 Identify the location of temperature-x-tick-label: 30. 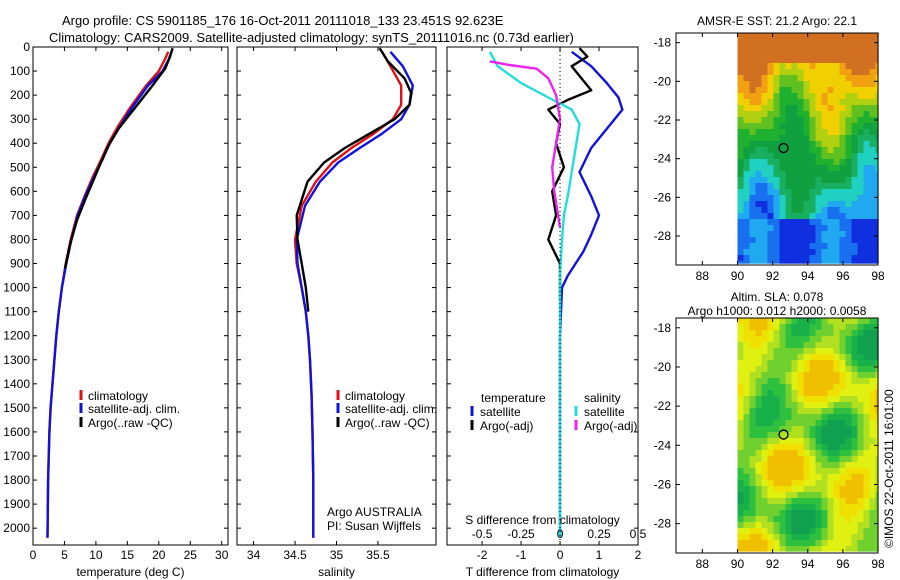
(222, 555).